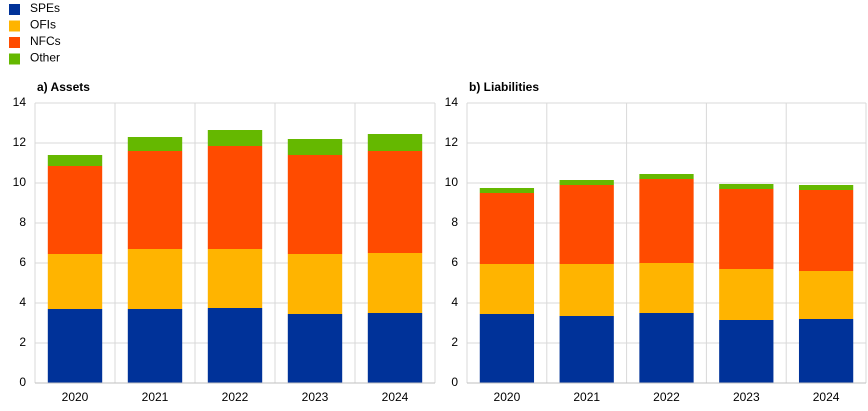  I want to click on chart-title: a) Assets, so click(63, 87).